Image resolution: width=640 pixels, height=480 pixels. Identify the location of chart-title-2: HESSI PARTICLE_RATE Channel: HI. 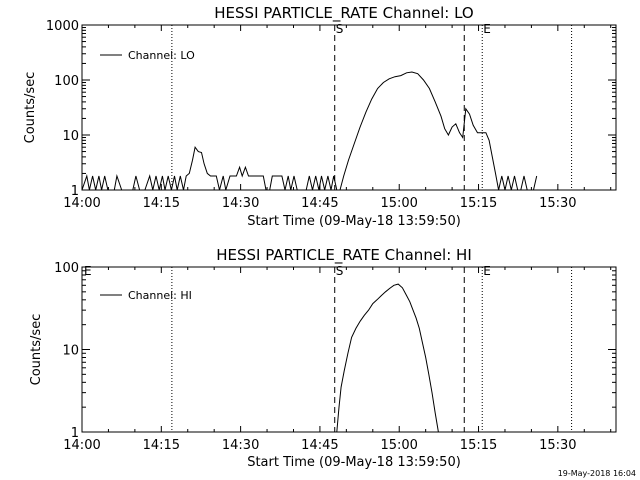
(344, 255).